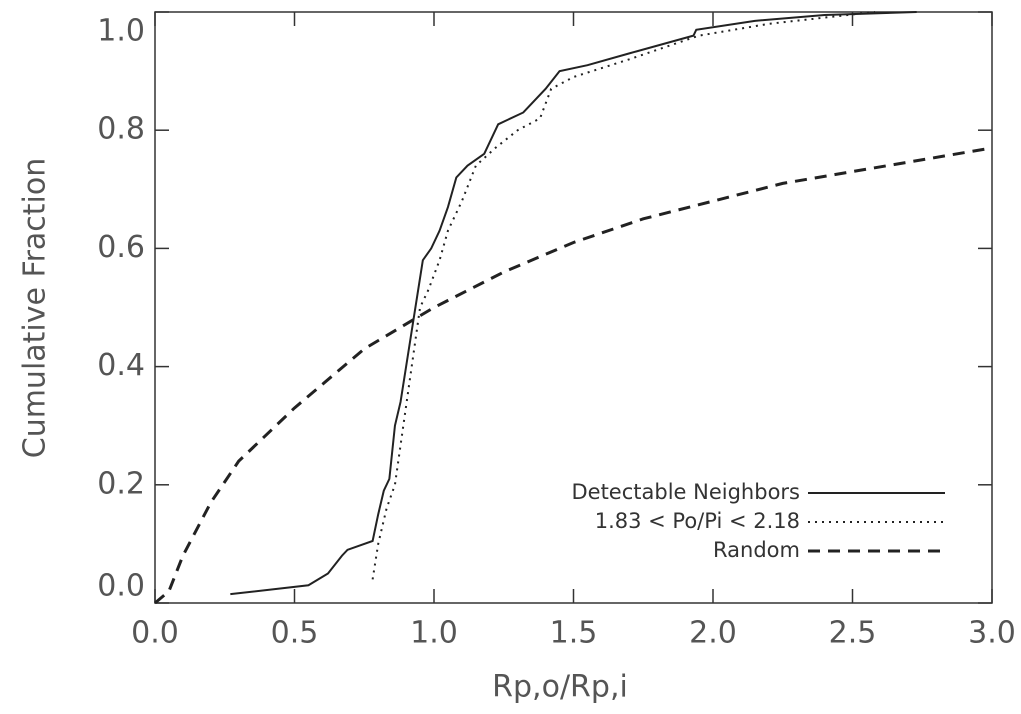 Image resolution: width=1021 pixels, height=714 pixels. I want to click on legend-label: 1.83 < Po/Pi < 2.18, so click(697, 521).